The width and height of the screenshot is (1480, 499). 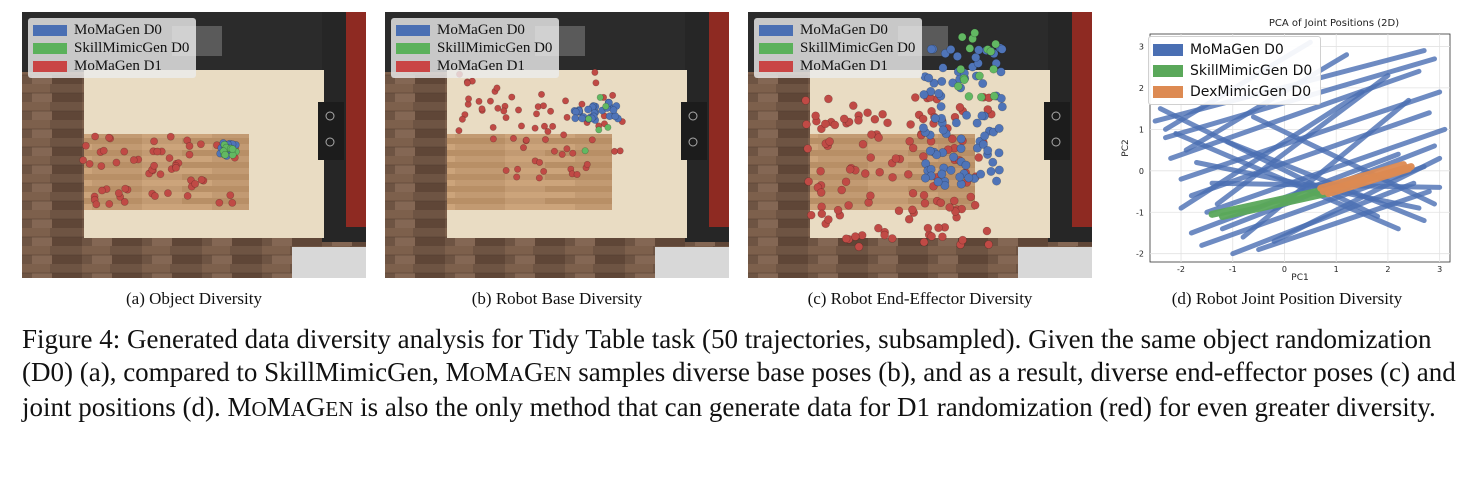 I want to click on x-tick-label: -1, so click(x=1233, y=269).